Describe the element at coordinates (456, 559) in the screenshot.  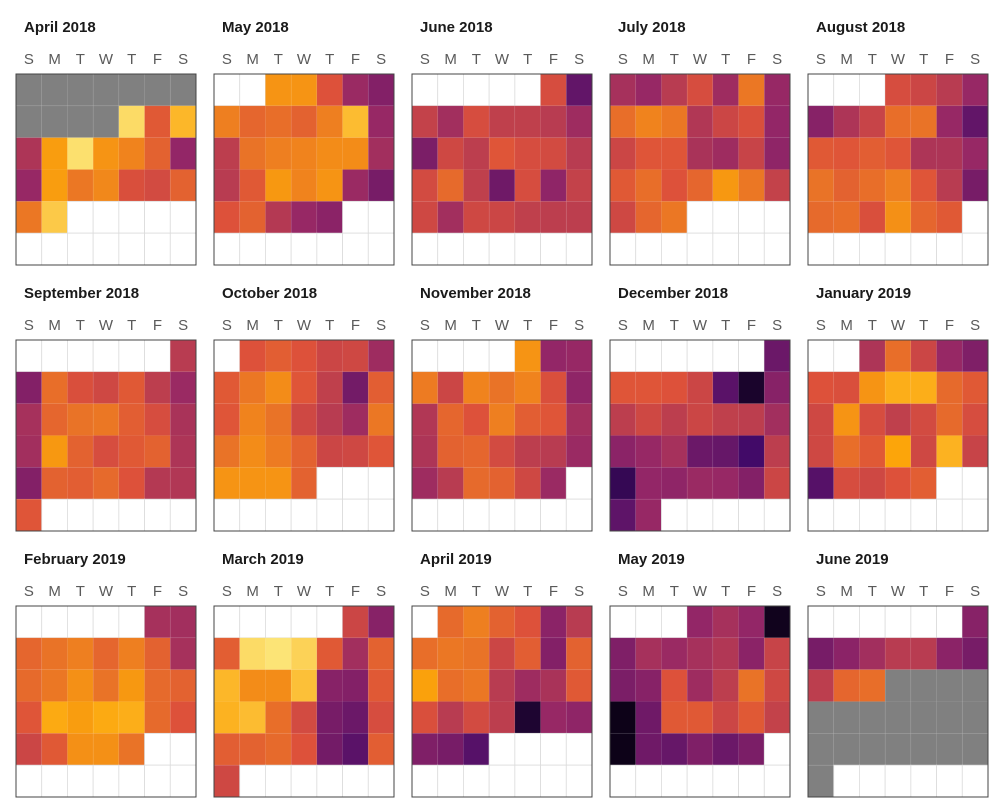
I see `month-title: April 2019` at that location.